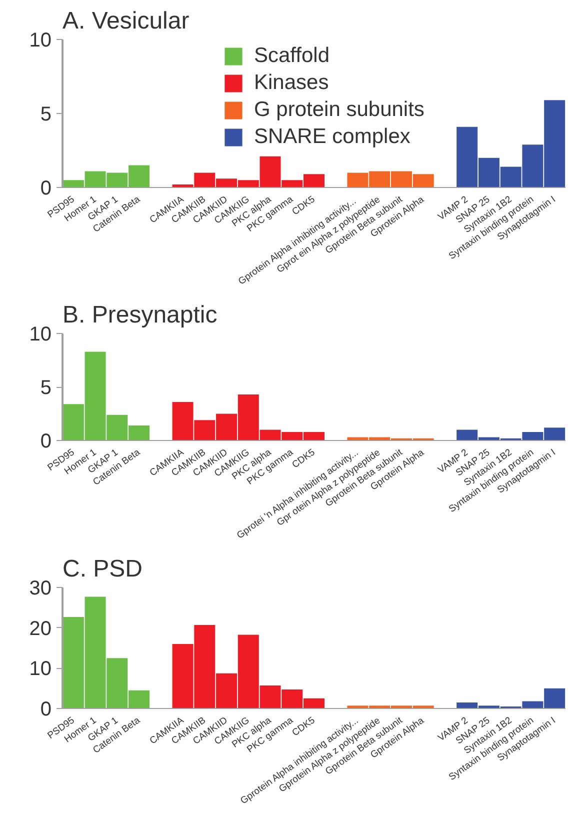 This screenshot has width=570, height=814. What do you see at coordinates (40, 629) in the screenshot?
I see `y-tick-label: 20` at bounding box center [40, 629].